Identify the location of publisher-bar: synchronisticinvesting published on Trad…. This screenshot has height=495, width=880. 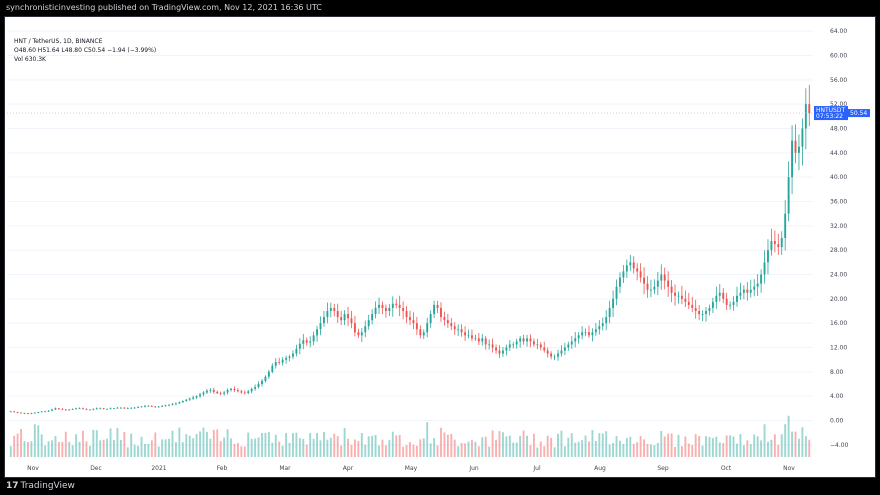
(440, 8).